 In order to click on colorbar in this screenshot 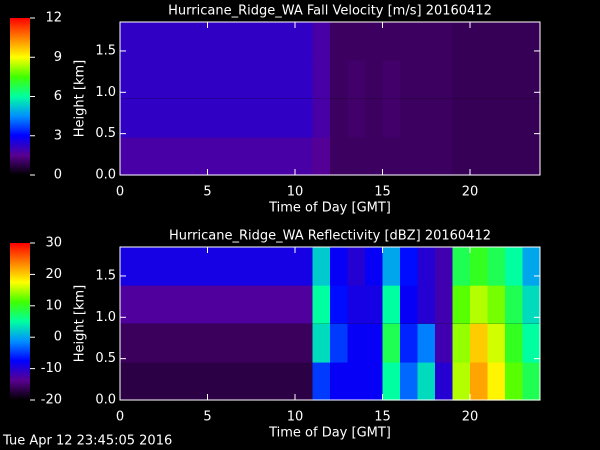, I will do `click(20, 96)`.